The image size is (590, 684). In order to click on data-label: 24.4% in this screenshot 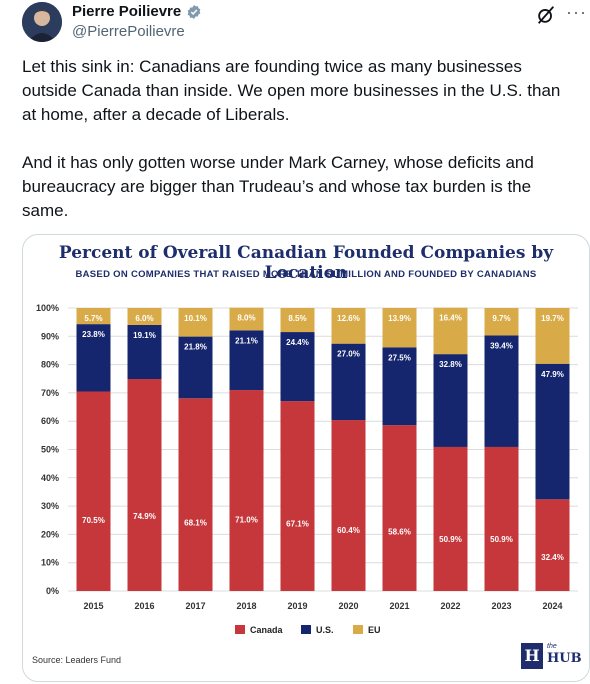, I will do `click(297, 342)`.